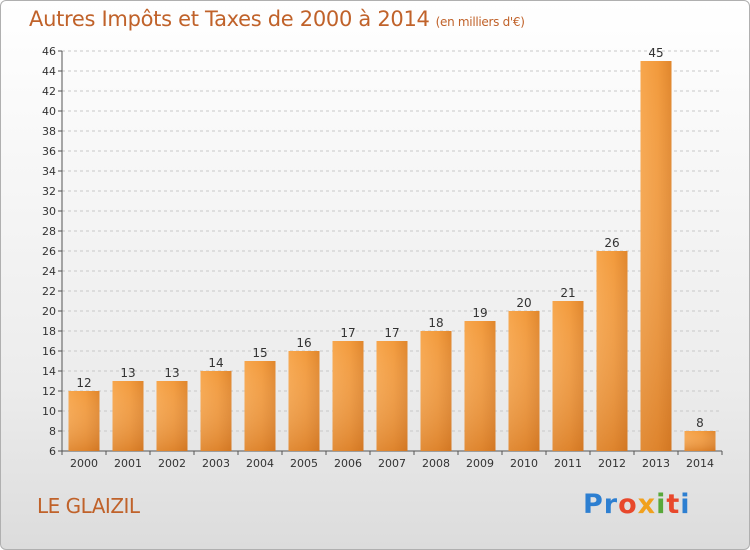 The image size is (750, 550). What do you see at coordinates (49, 231) in the screenshot?
I see `y-tick-label: 28` at bounding box center [49, 231].